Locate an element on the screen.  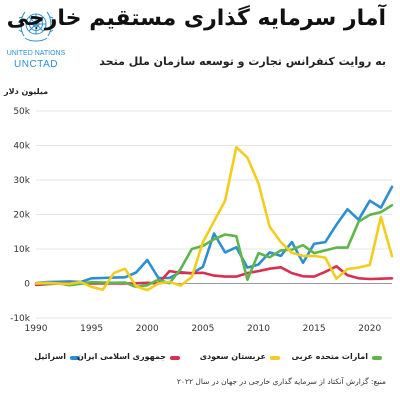
un-emblem-icon is located at coordinates (36, 26).